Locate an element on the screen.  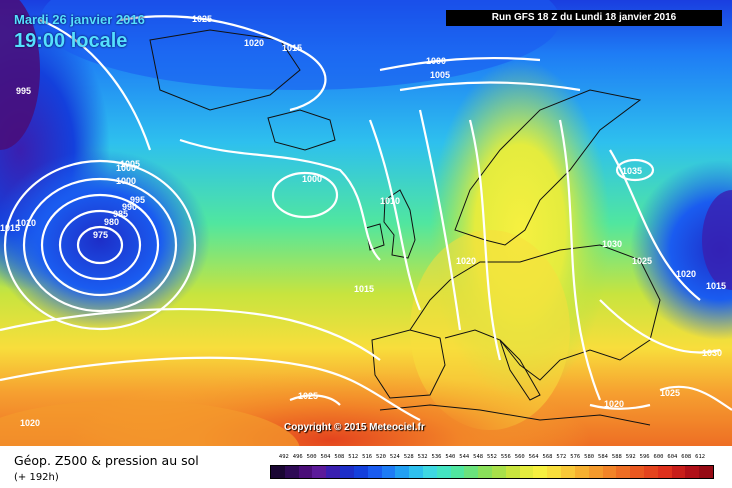
legend-tick: 568 is located at coordinates (547, 457).